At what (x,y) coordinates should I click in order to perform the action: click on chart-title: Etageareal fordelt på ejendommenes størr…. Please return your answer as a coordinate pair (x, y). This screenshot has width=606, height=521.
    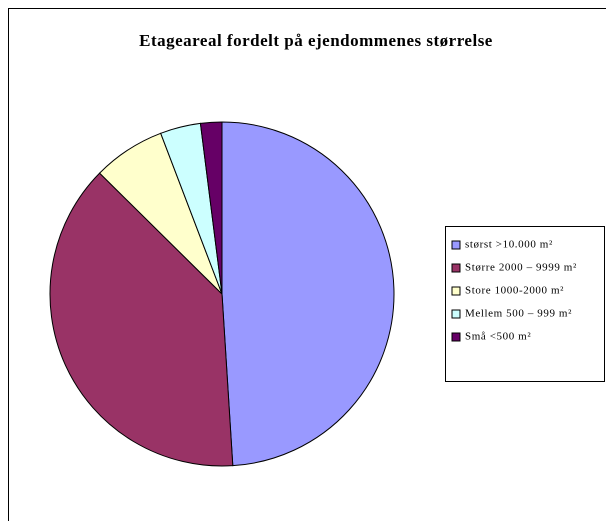
    Looking at the image, I should click on (316, 40).